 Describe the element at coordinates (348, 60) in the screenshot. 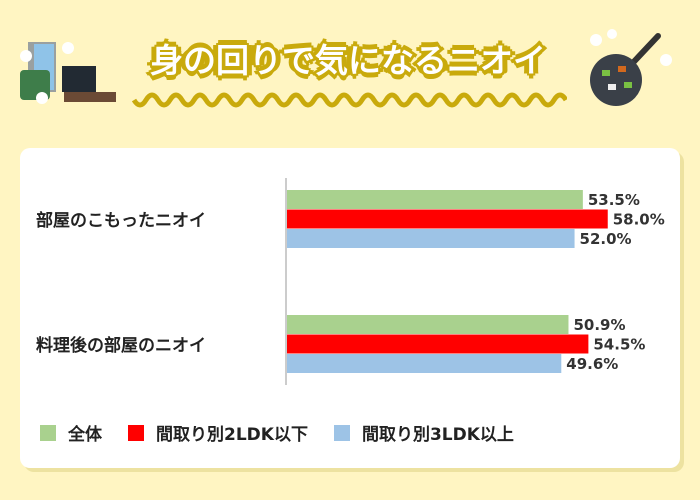

I see `page-title: 身の回りで気になるニオイ` at that location.